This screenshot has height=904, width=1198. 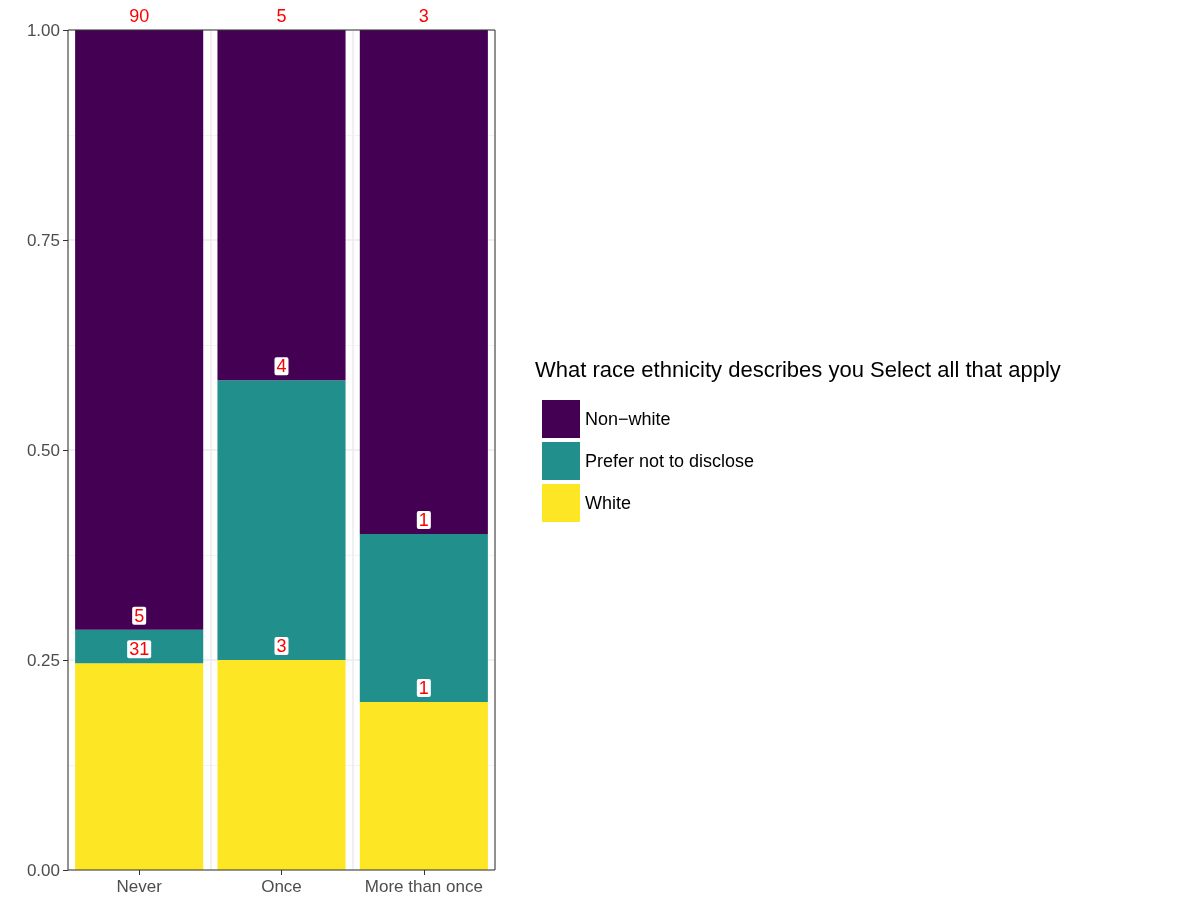 What do you see at coordinates (670, 461) in the screenshot?
I see `legend-label: Prefer not to disclose` at bounding box center [670, 461].